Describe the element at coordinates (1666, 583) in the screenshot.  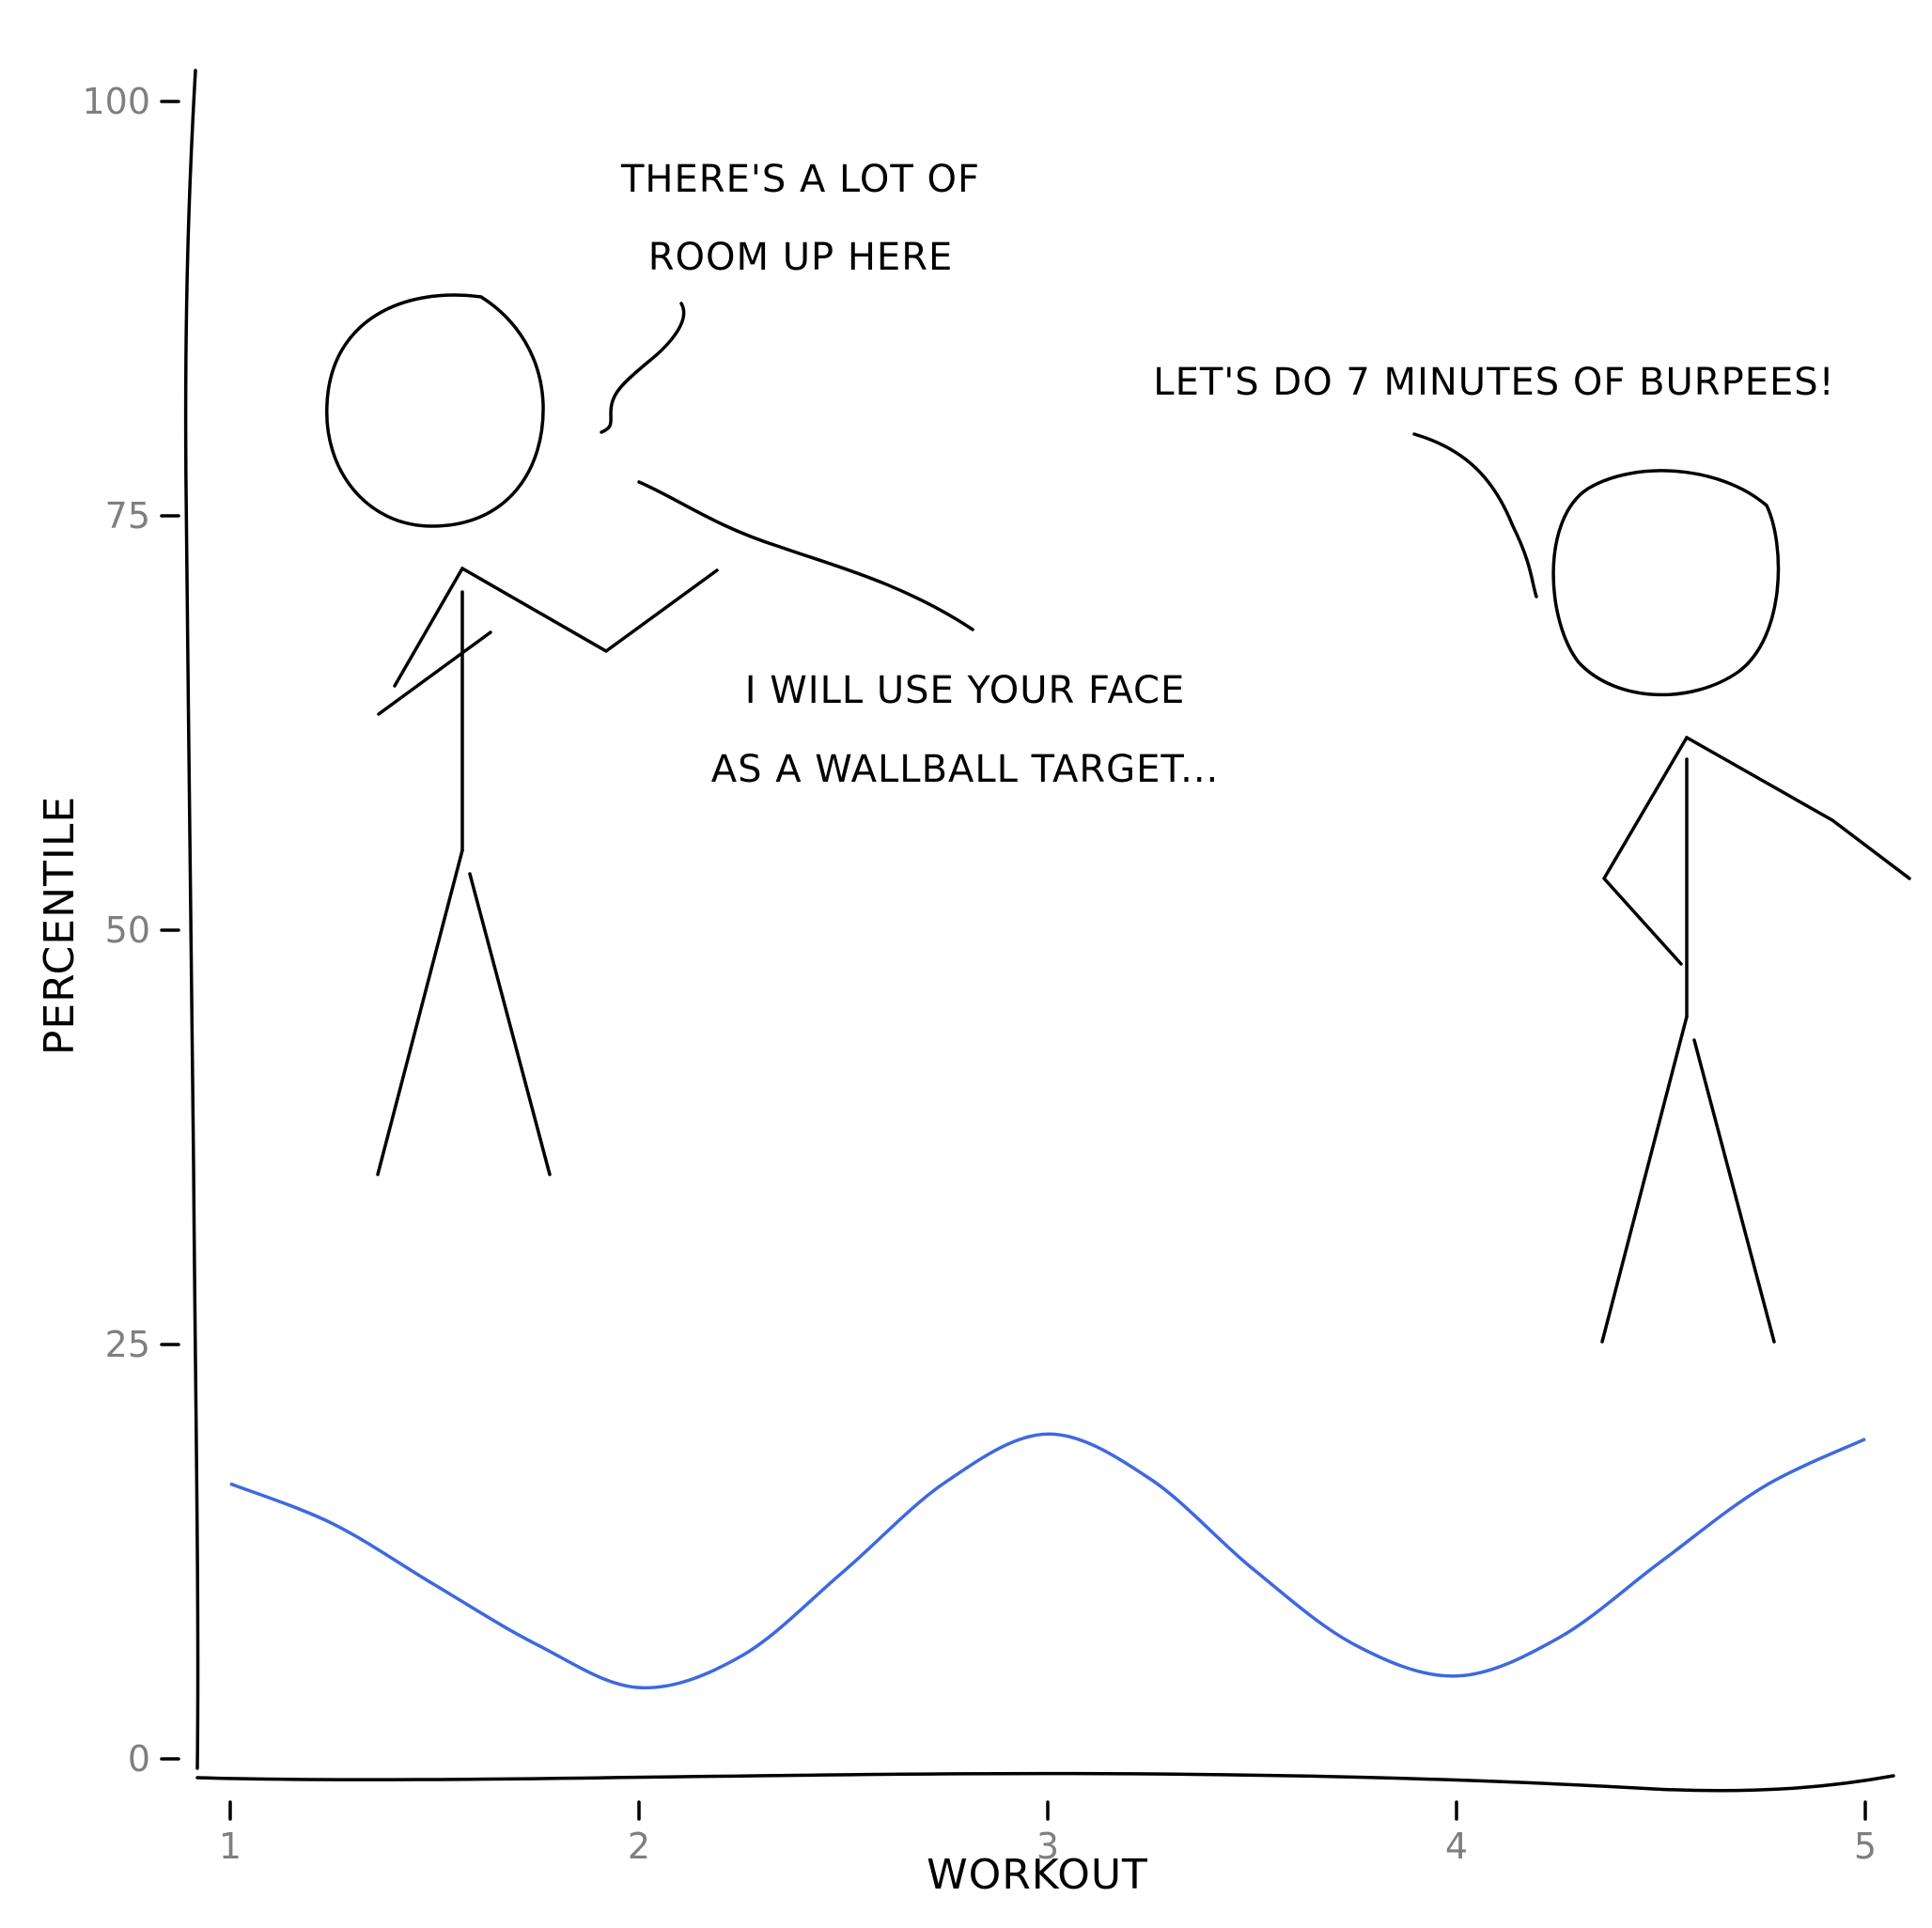
I see `stick-figure-right-head` at that location.